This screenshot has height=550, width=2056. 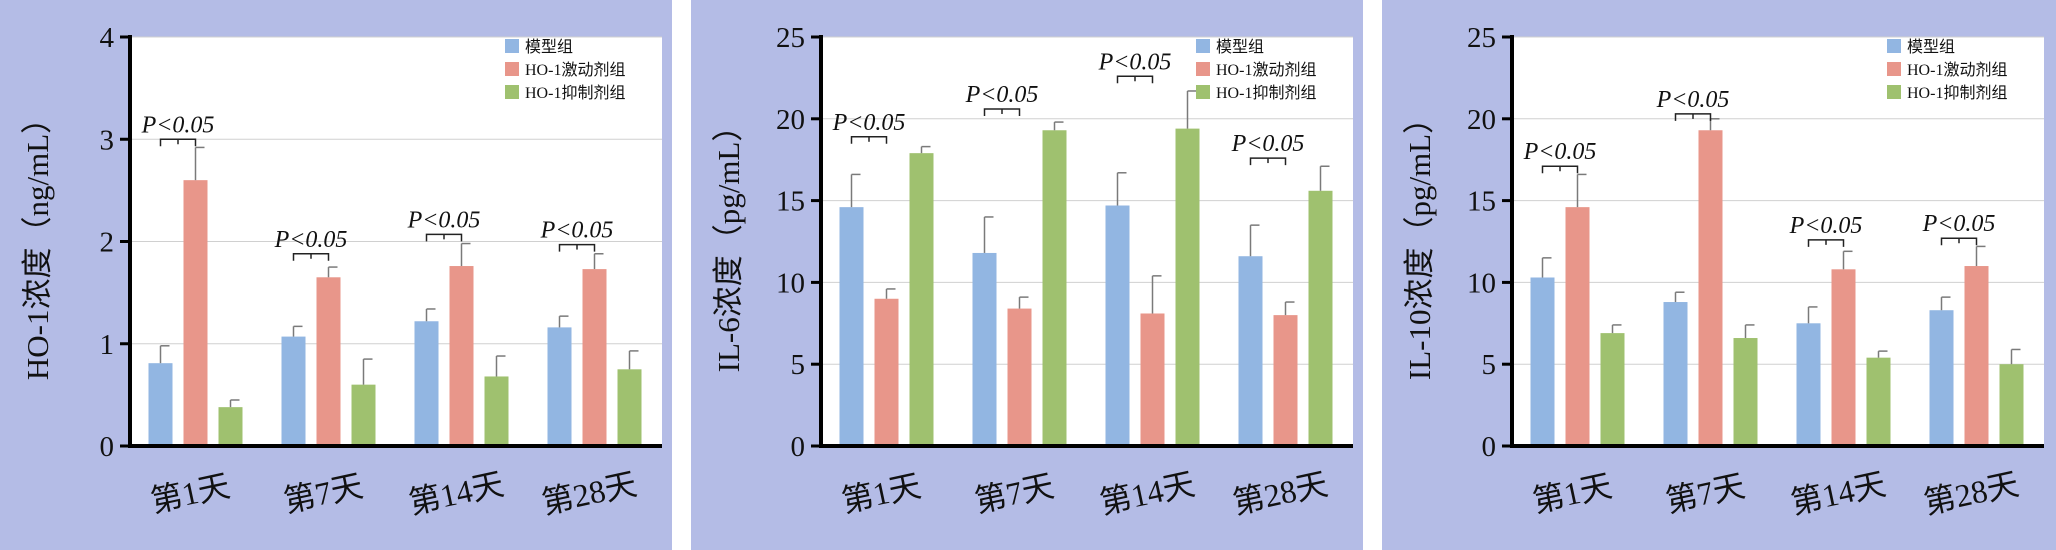 What do you see at coordinates (107, 140) in the screenshot?
I see `y-tick-label: 3` at bounding box center [107, 140].